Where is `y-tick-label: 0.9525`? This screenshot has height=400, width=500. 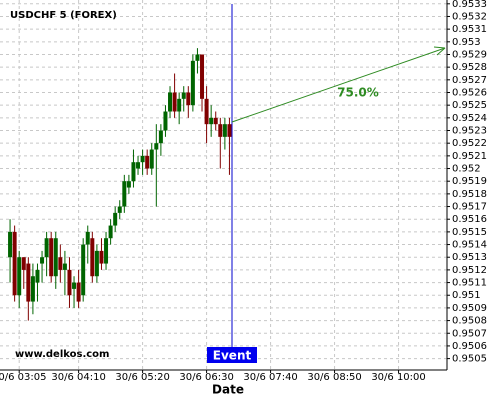 y-tick-label: 0.9525 is located at coordinates (469, 105).